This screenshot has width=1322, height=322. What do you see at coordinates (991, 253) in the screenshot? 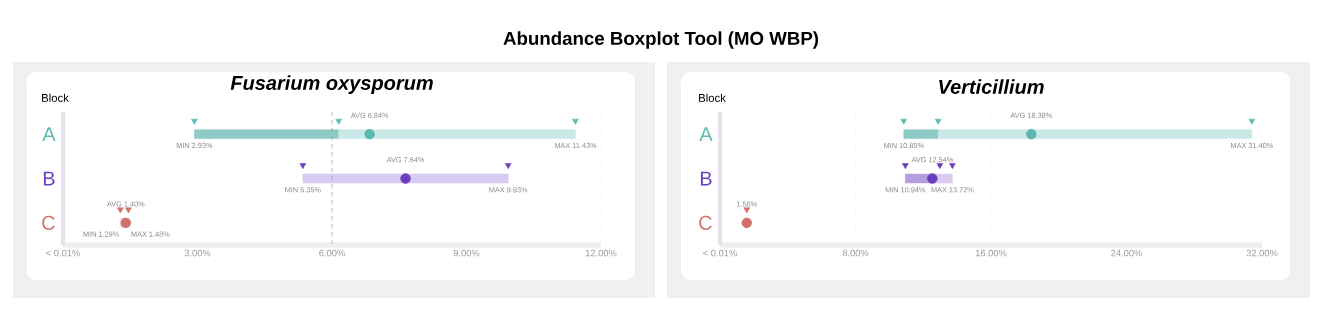
I see `x-tick-label: 16.00%` at bounding box center [991, 253].